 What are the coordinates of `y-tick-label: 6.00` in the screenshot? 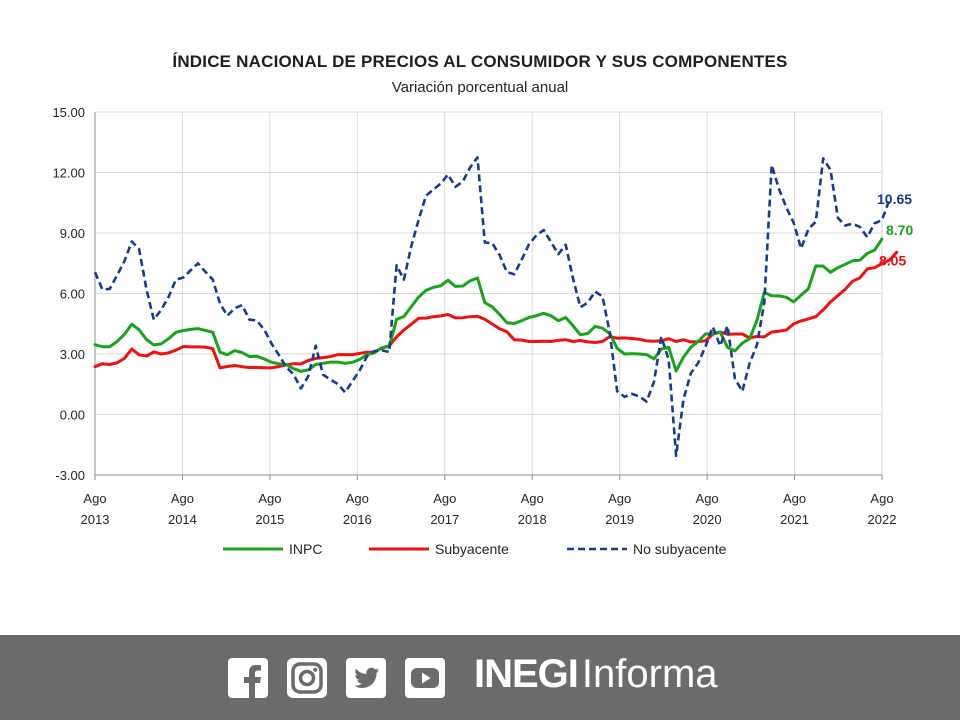 It's located at (72, 294).